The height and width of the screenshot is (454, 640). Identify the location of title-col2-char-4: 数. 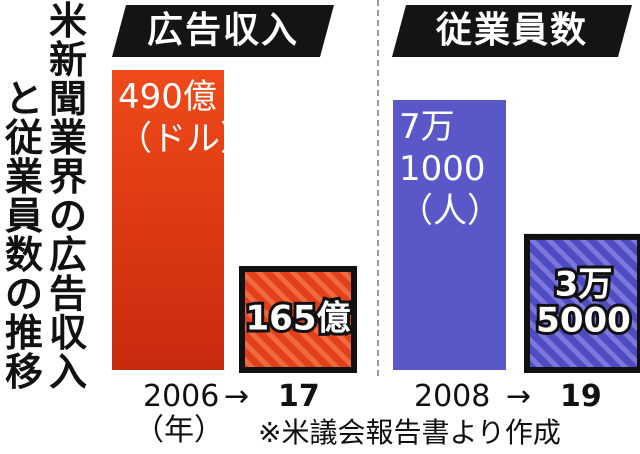
(23, 255).